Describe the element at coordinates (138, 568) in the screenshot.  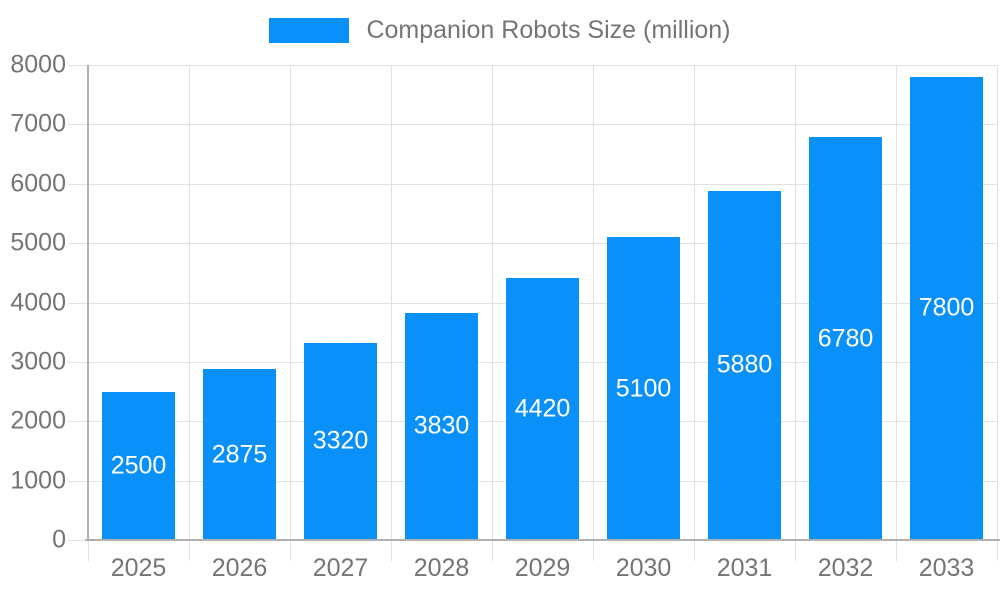
I see `x-axis-label: 2025` at that location.